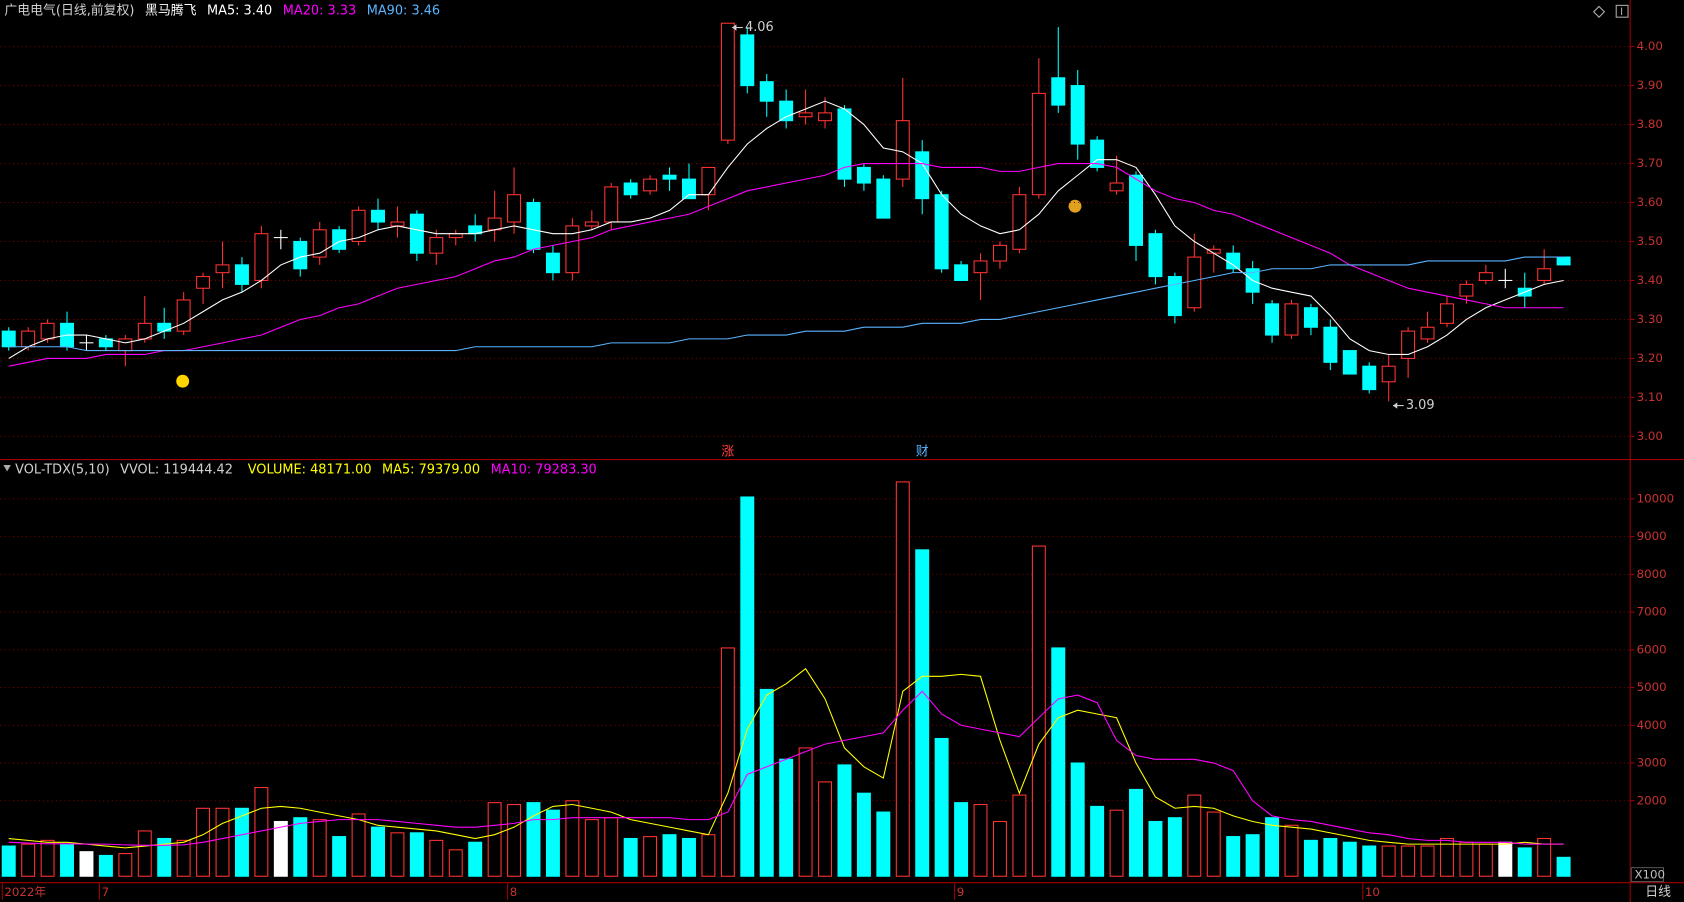  What do you see at coordinates (183, 381) in the screenshot?
I see `smile-icon` at bounding box center [183, 381].